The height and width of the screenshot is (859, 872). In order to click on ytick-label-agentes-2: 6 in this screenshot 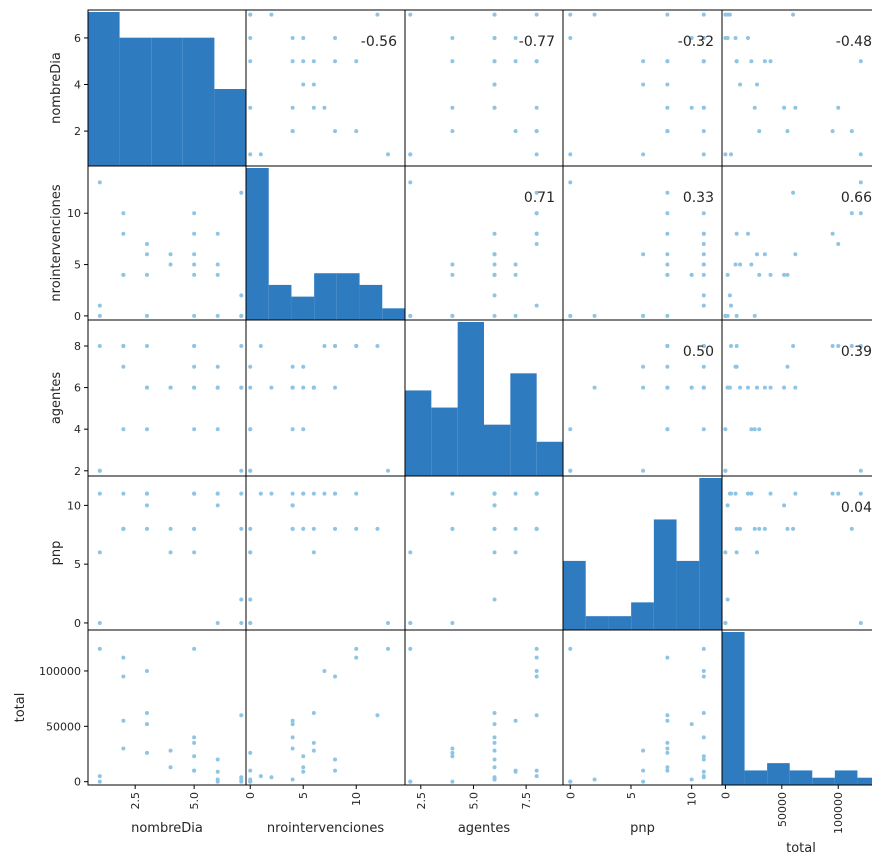, I will do `click(77, 388)`.